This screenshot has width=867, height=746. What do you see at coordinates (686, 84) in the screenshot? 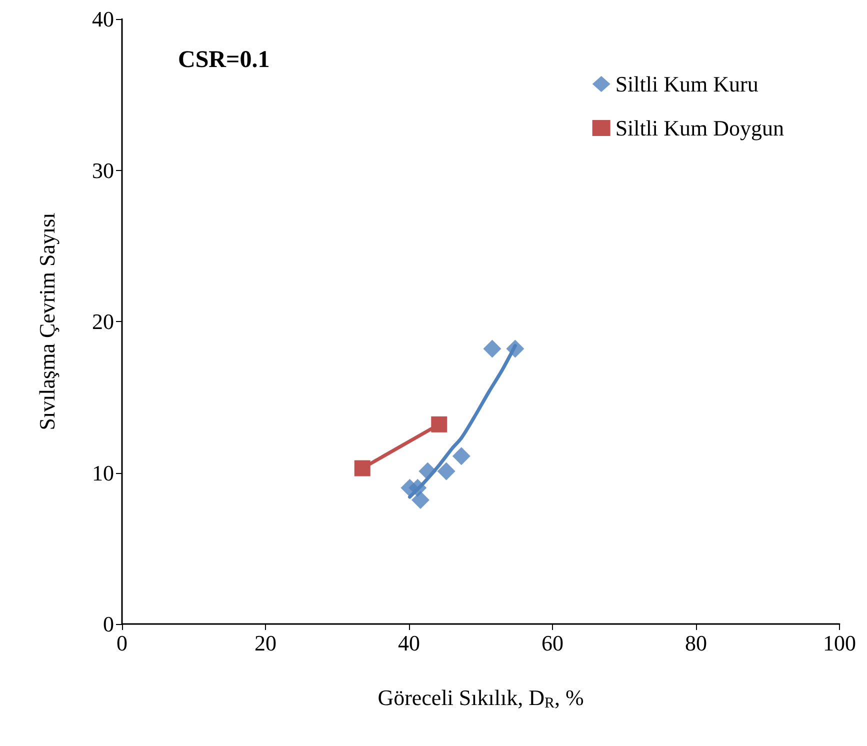
I see `legend-label: Siltli Kum Kuru` at bounding box center [686, 84].